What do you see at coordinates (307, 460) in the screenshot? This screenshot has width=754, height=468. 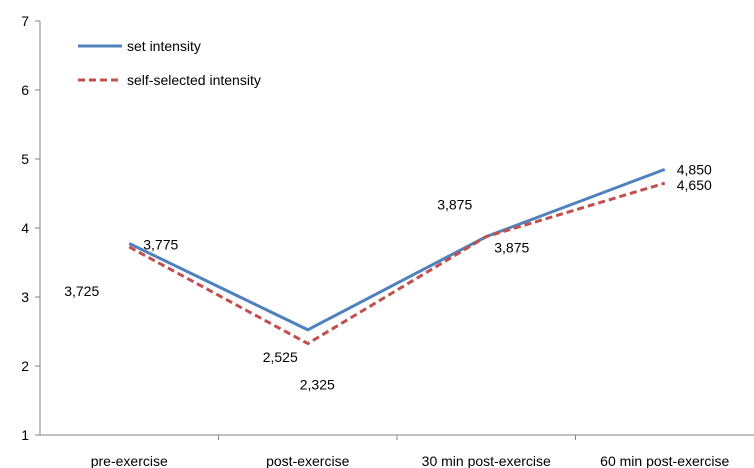 I see `x-tick-label: post-exercise` at bounding box center [307, 460].